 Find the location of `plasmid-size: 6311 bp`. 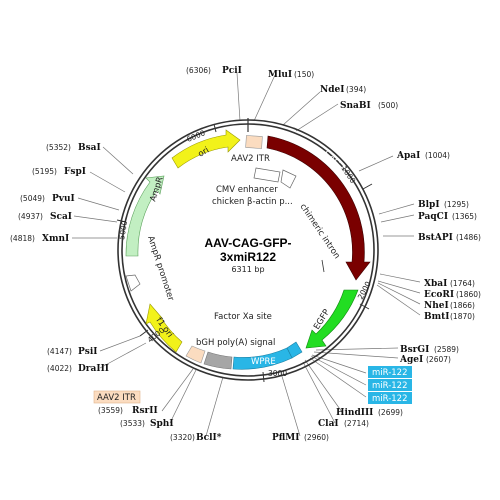

plasmid-size: 6311 bp is located at coordinates (247, 269).